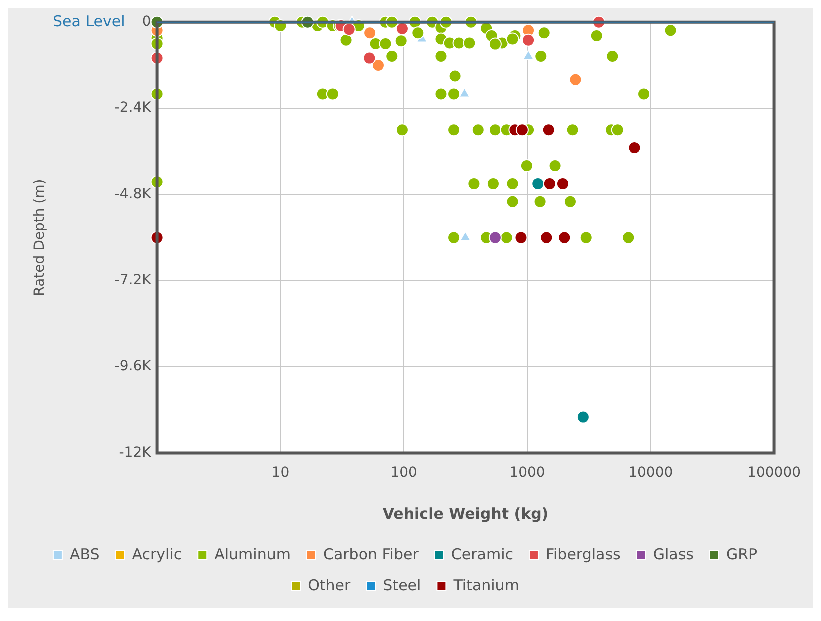 The width and height of the screenshot is (821, 621). I want to click on y-tick-label: -7.2K, so click(133, 280).